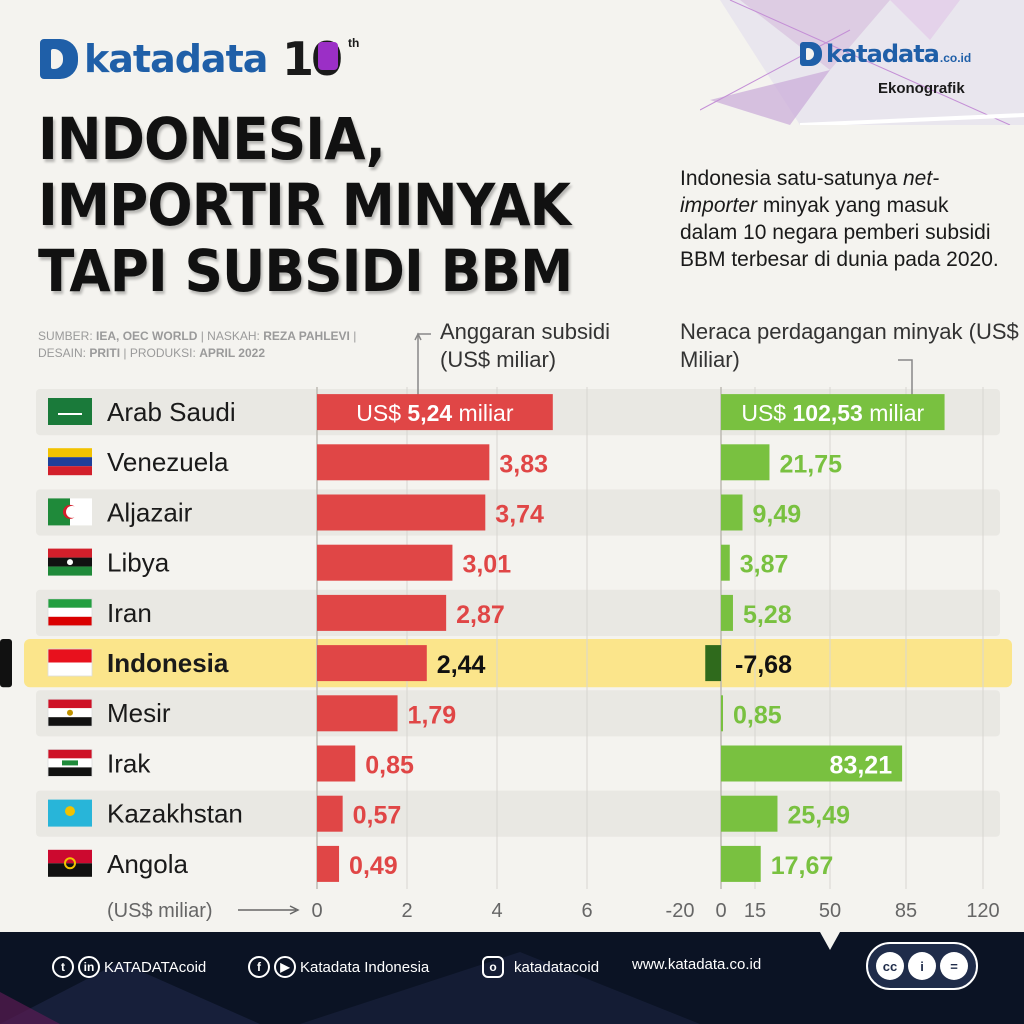 This screenshot has width=1024, height=1024. I want to click on title-line-3: TAPI SUBSIDI BBM, so click(305, 271).